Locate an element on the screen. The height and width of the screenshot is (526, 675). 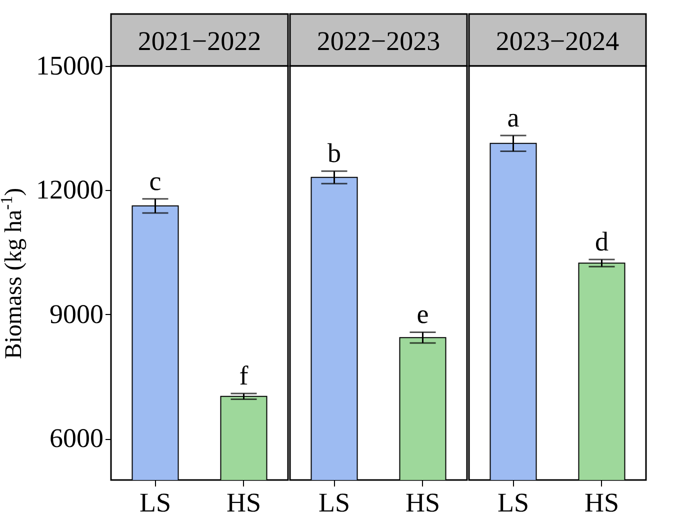
annotation: b is located at coordinates (334, 153).